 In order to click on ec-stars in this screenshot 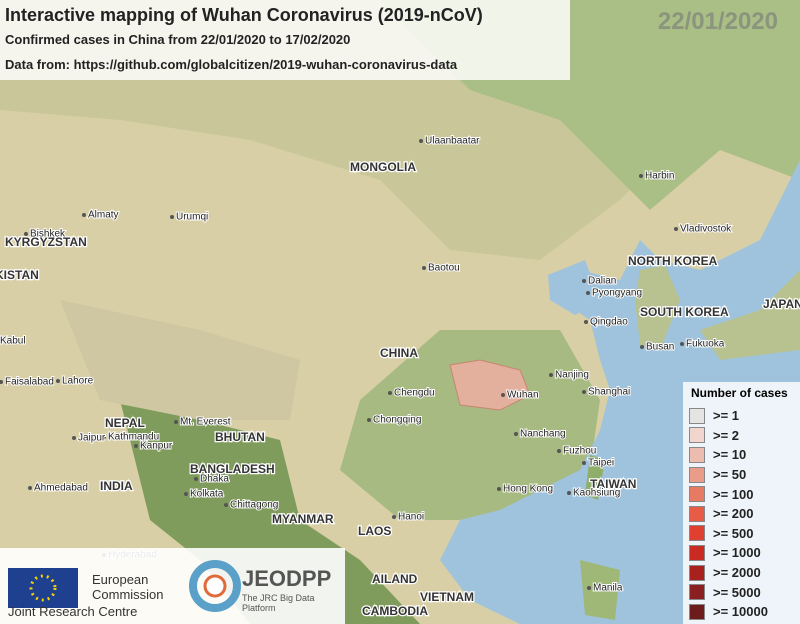, I will do `click(43, 588)`.